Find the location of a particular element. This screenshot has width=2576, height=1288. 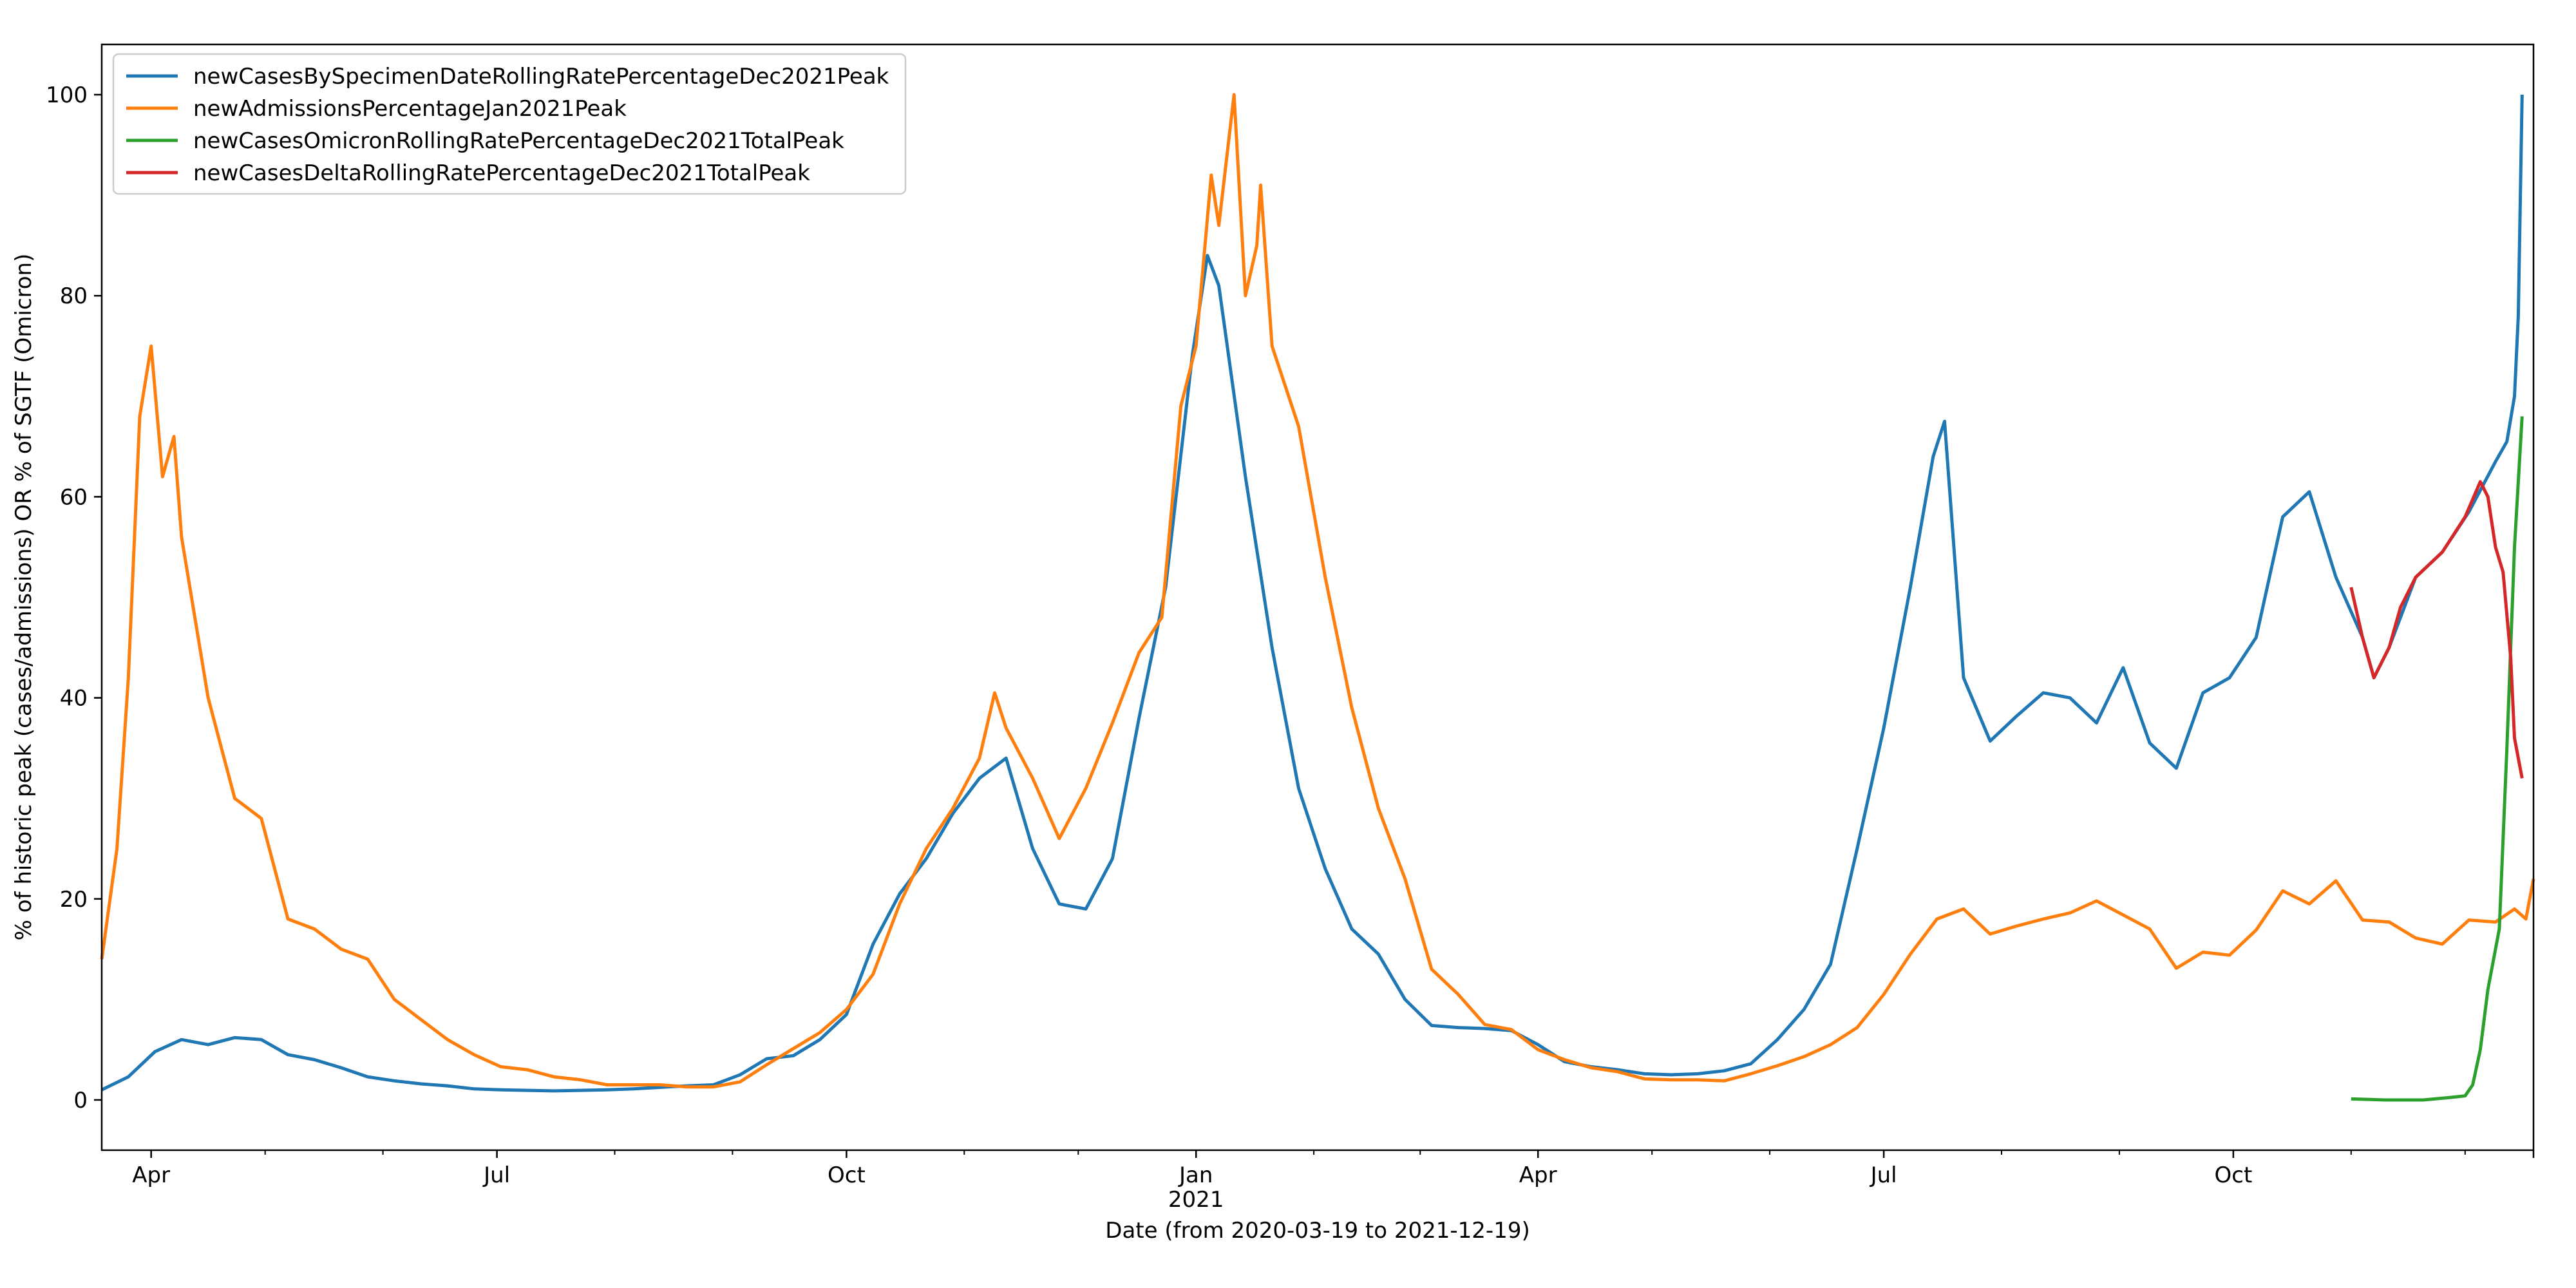

y-tick-label: 20 is located at coordinates (74, 900).